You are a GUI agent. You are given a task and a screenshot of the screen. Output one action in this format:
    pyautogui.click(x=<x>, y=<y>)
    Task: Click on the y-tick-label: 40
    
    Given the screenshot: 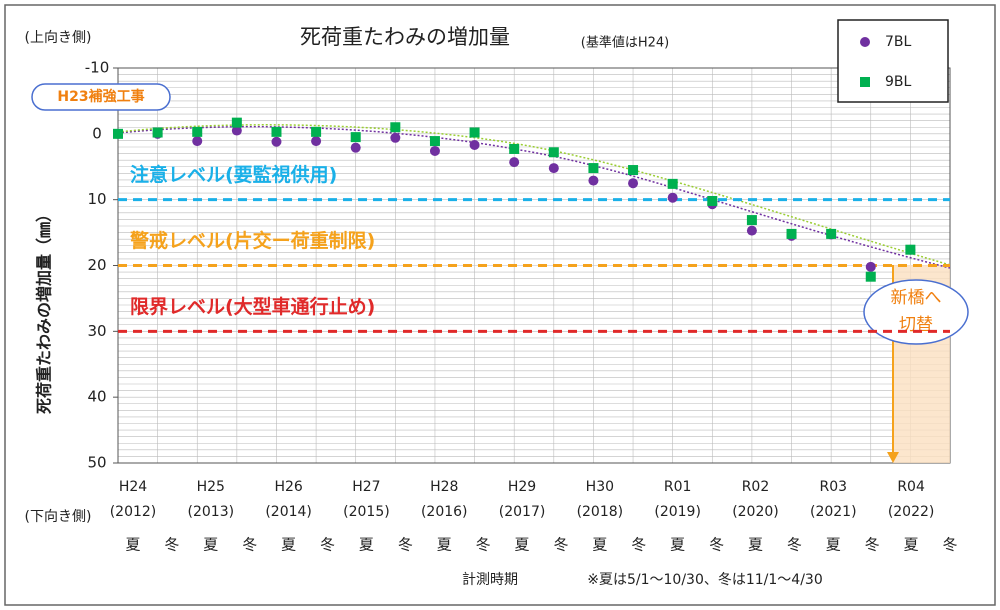 What is the action you would take?
    pyautogui.click(x=96, y=397)
    